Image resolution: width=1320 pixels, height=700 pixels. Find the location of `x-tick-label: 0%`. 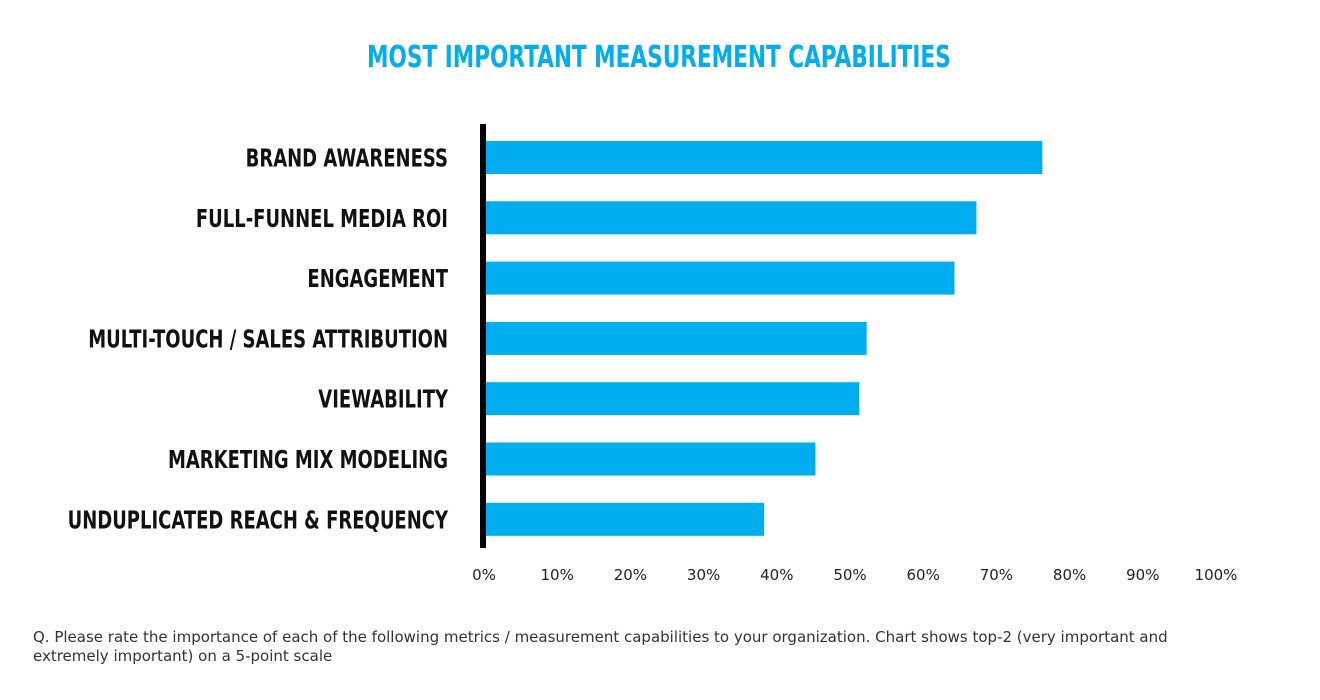

x-tick-label: 0% is located at coordinates (484, 575).